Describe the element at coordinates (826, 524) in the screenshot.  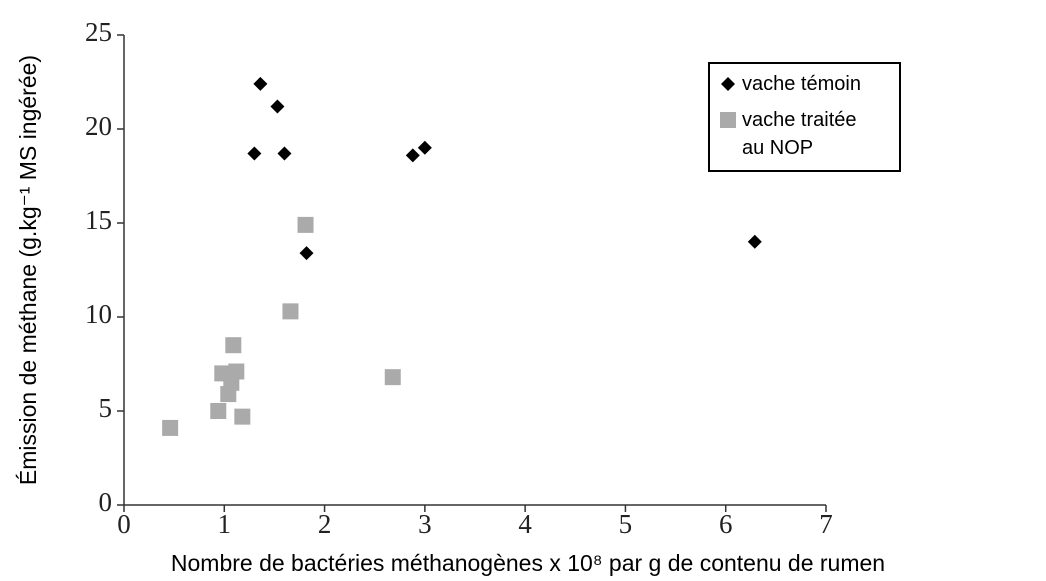
I see `x-tick-label: 7` at that location.